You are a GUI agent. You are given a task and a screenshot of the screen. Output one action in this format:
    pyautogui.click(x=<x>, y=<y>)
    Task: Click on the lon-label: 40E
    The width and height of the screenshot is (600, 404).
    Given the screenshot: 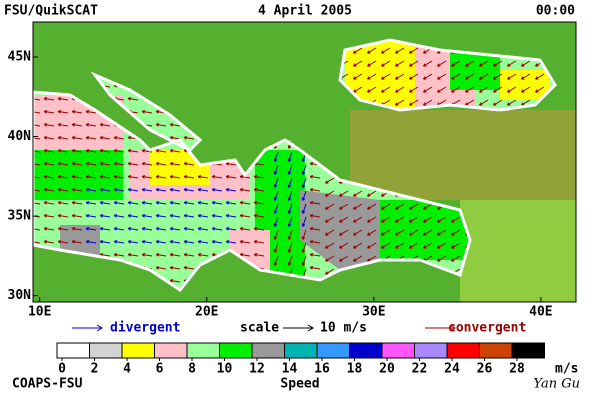 What is the action you would take?
    pyautogui.click(x=540, y=312)
    